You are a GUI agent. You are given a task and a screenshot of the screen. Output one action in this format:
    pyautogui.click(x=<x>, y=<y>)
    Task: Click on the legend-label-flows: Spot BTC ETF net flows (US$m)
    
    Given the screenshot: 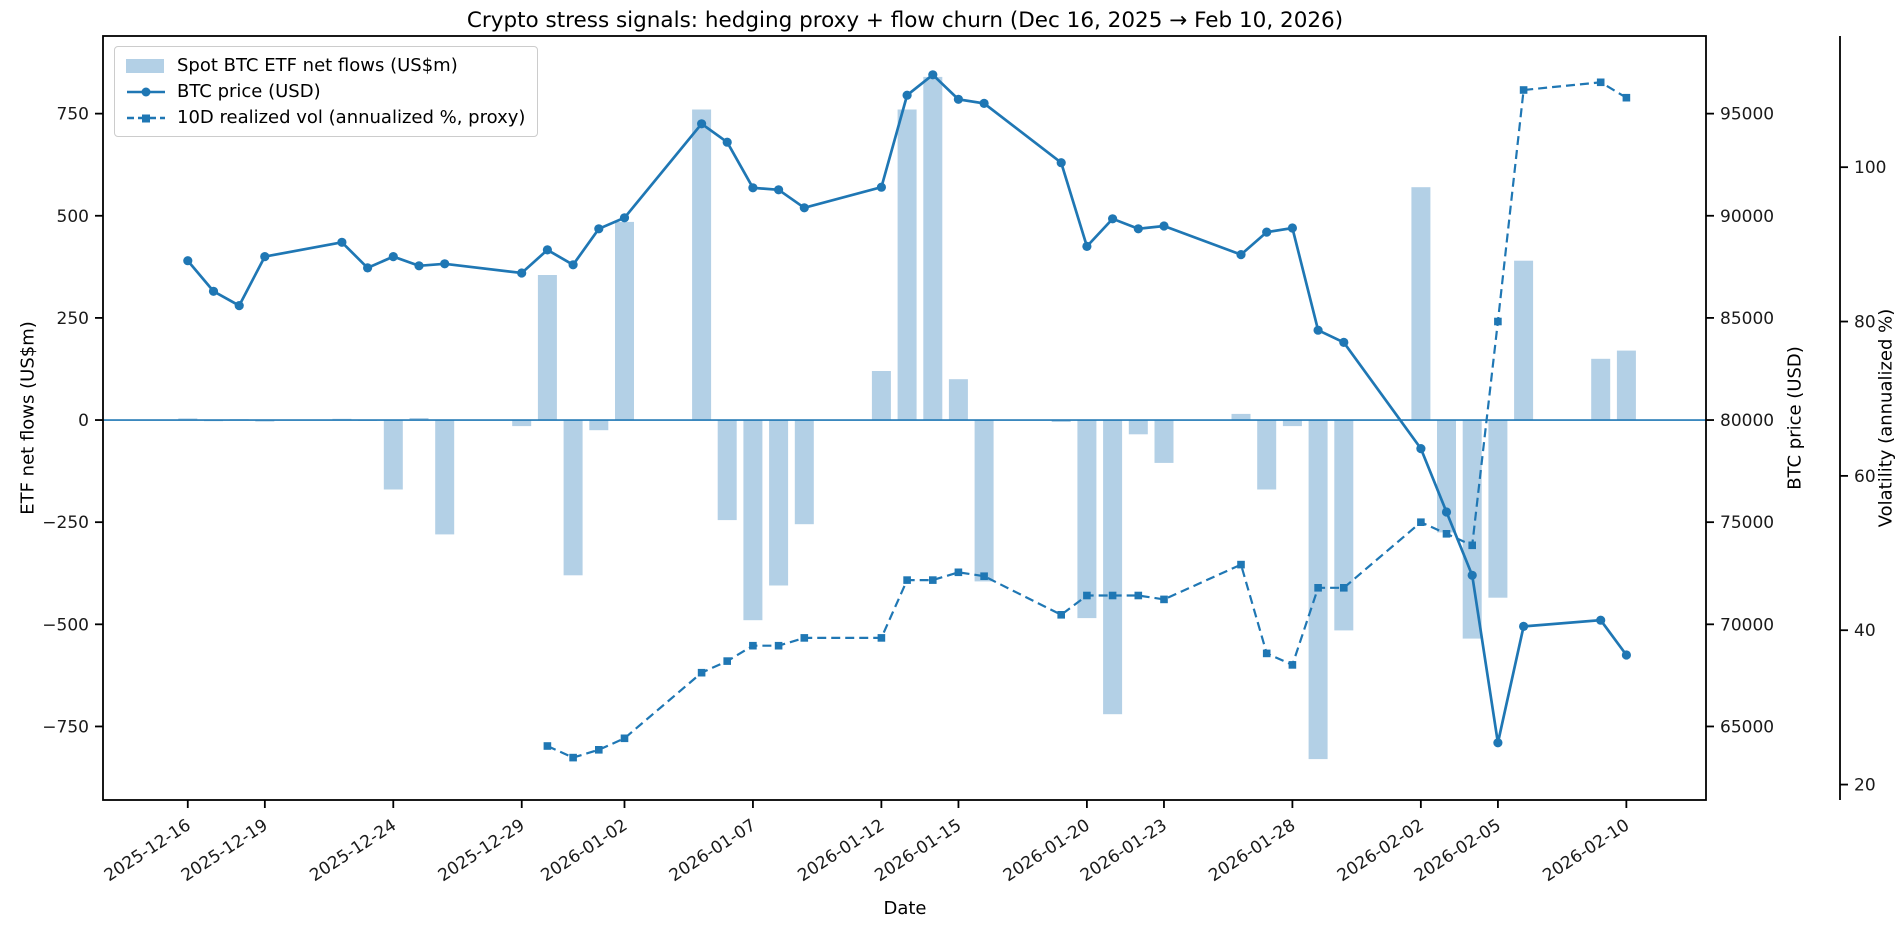 What is the action you would take?
    pyautogui.click(x=317, y=65)
    